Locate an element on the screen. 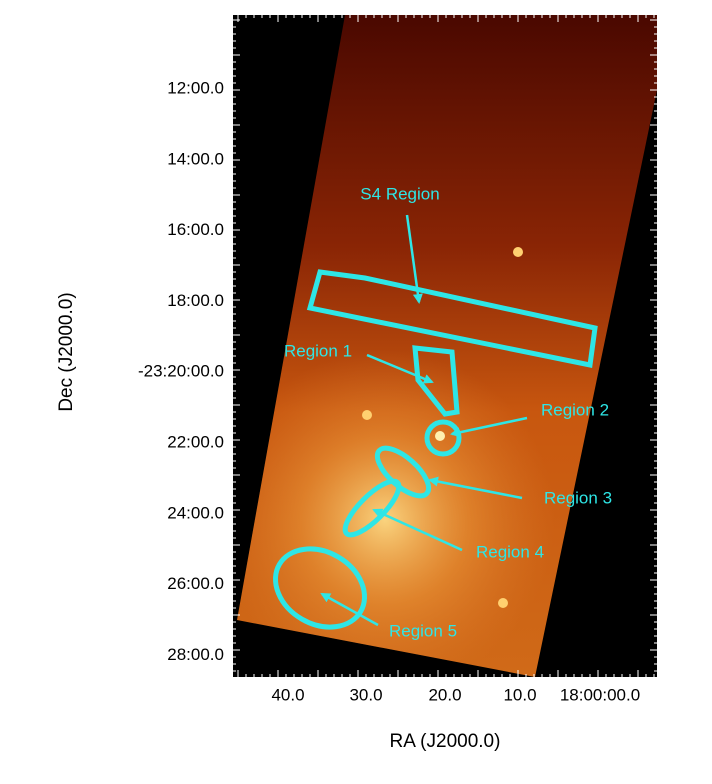 Image resolution: width=712 pixels, height=784 pixels. x-tick-label: 40.0 is located at coordinates (287, 694).